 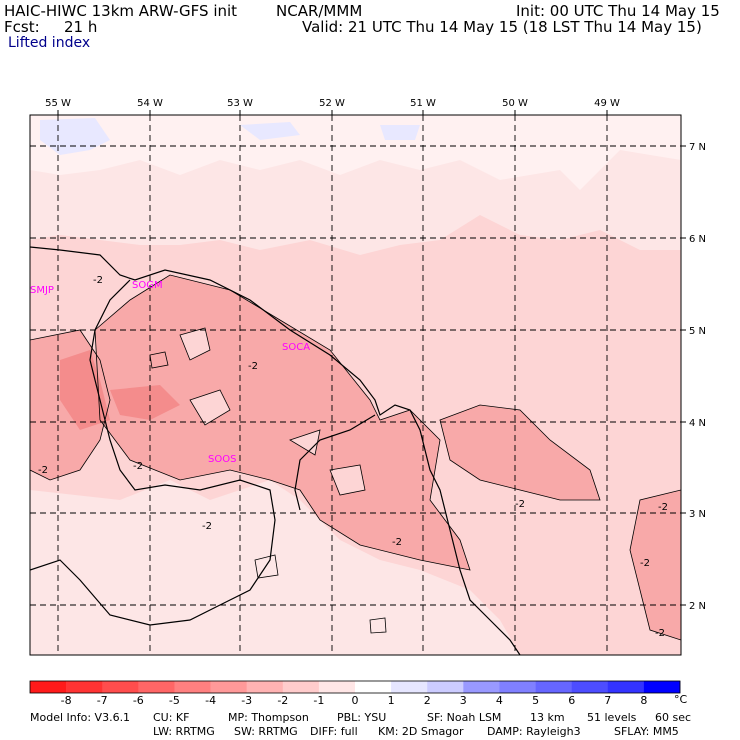 I want to click on model-title: HAIC-HIWC 13km ARW-GFS init, so click(x=121, y=11).